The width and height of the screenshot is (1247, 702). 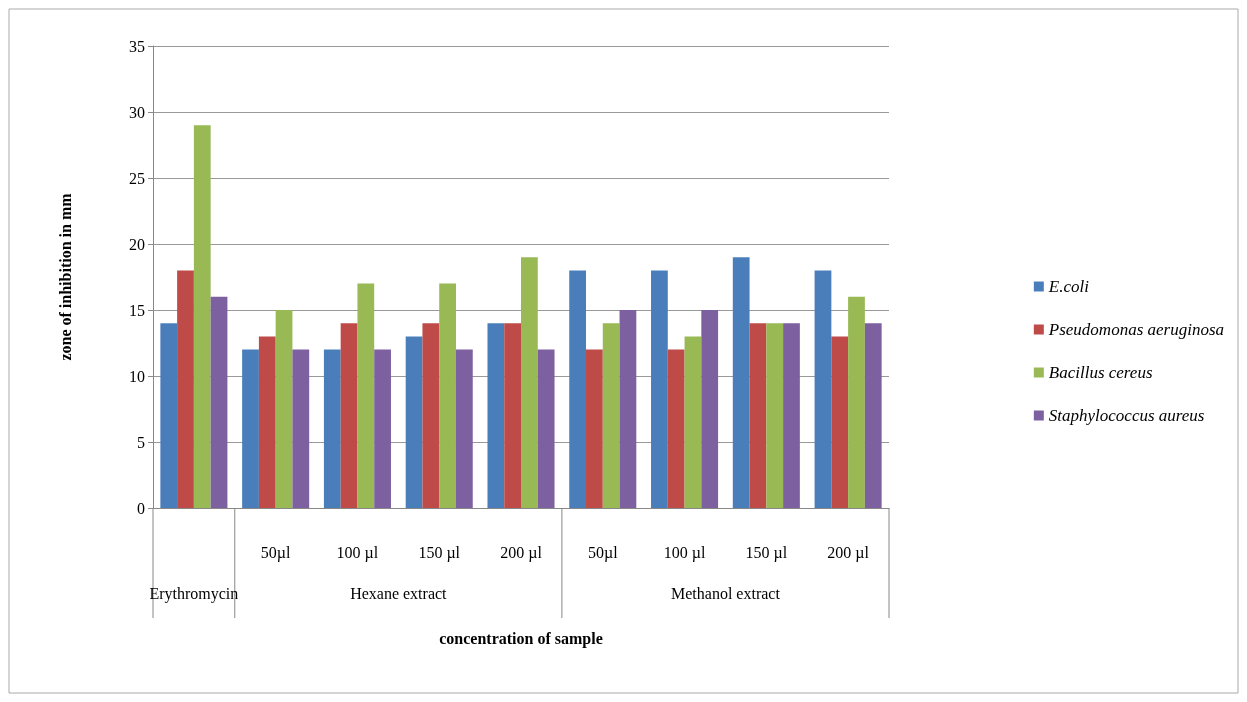 I want to click on legend-label: Staphylococcus aureus, so click(x=1126, y=415).